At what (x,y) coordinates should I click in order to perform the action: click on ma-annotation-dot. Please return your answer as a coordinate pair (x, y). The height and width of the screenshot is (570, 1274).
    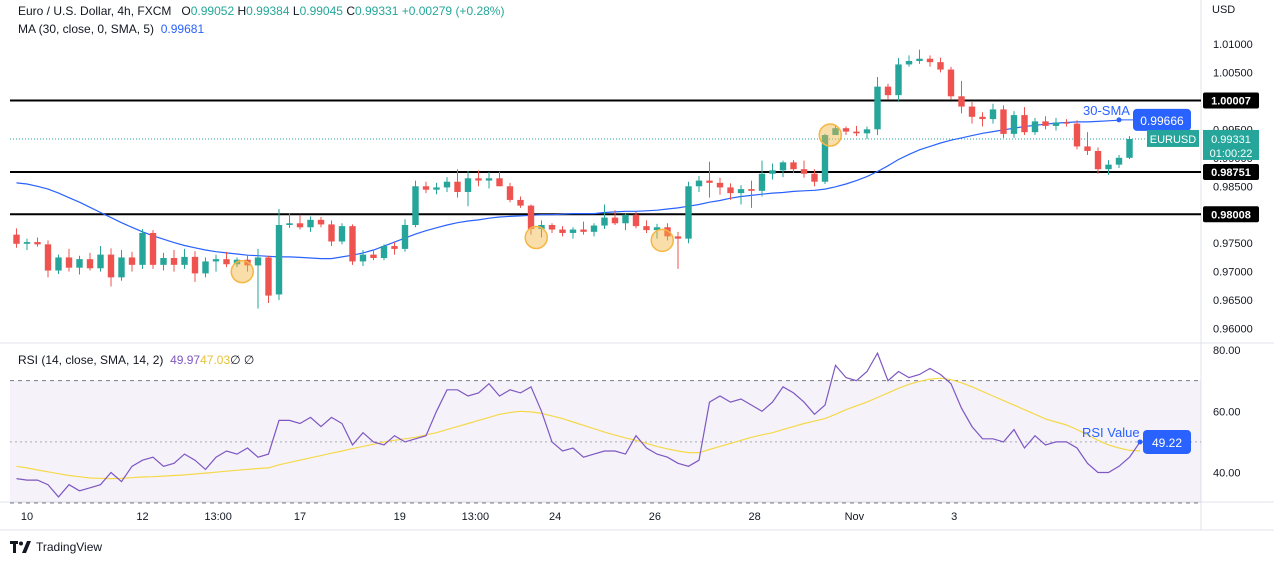
    Looking at the image, I should click on (1119, 120).